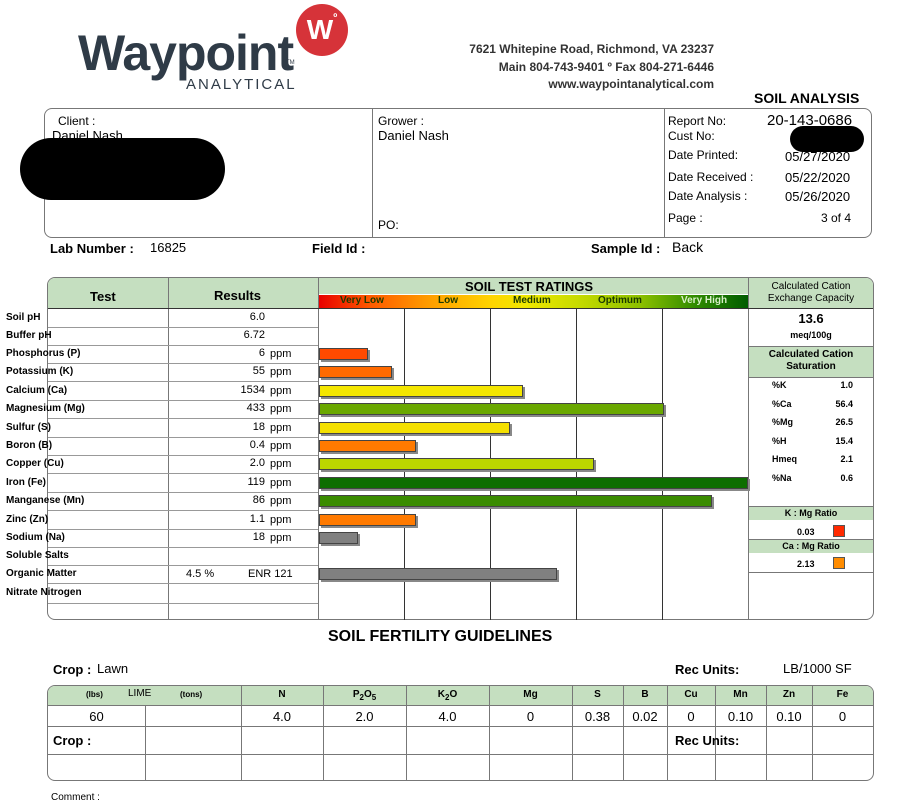 The image size is (897, 811). Describe the element at coordinates (597, 716) in the screenshot. I see `s-value: 0.38` at that location.